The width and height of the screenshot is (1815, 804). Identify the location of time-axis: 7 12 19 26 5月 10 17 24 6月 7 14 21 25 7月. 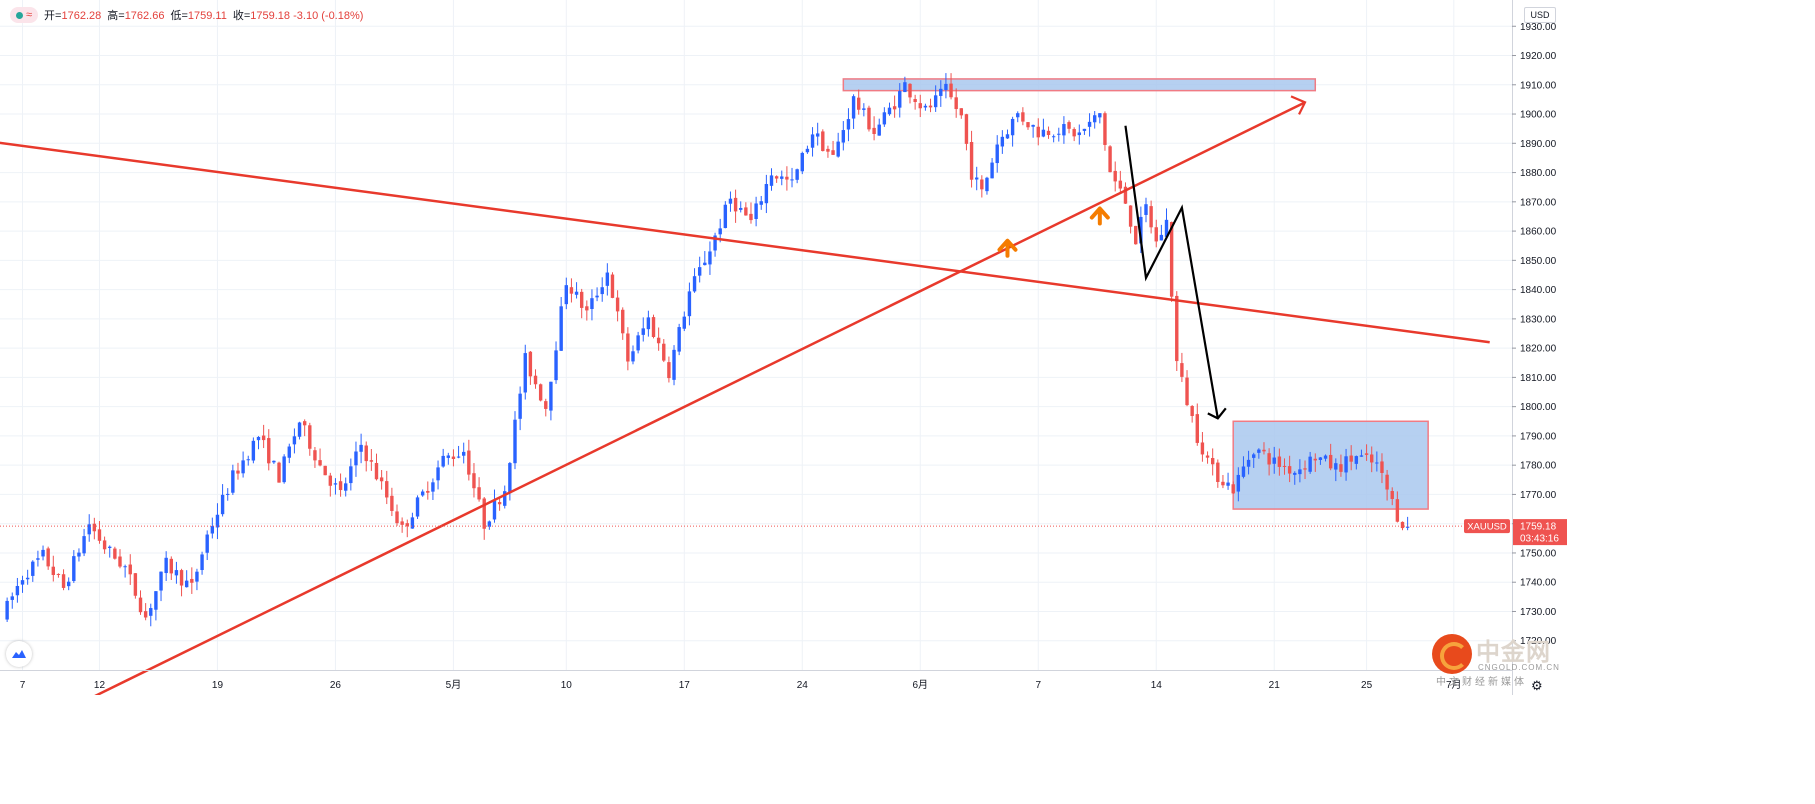
(756, 681).